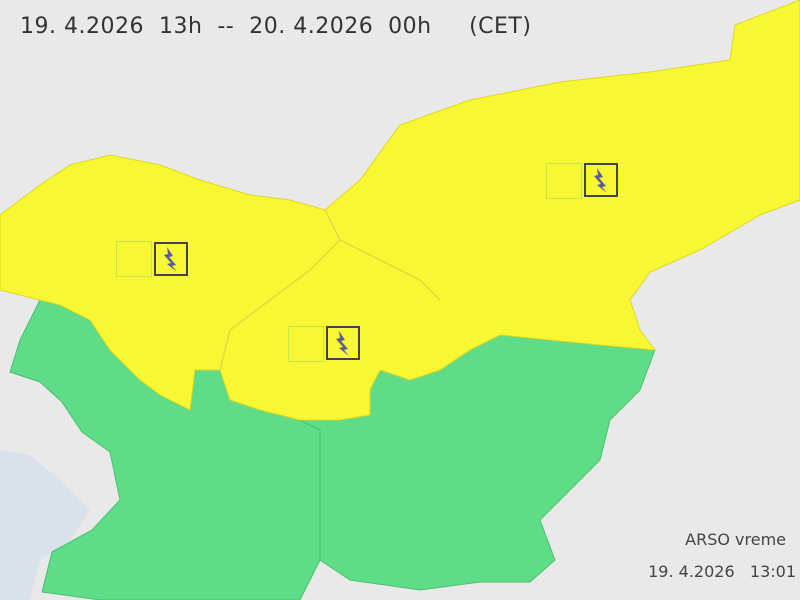  Describe the element at coordinates (330, 290) in the screenshot. I see `region-border` at that location.